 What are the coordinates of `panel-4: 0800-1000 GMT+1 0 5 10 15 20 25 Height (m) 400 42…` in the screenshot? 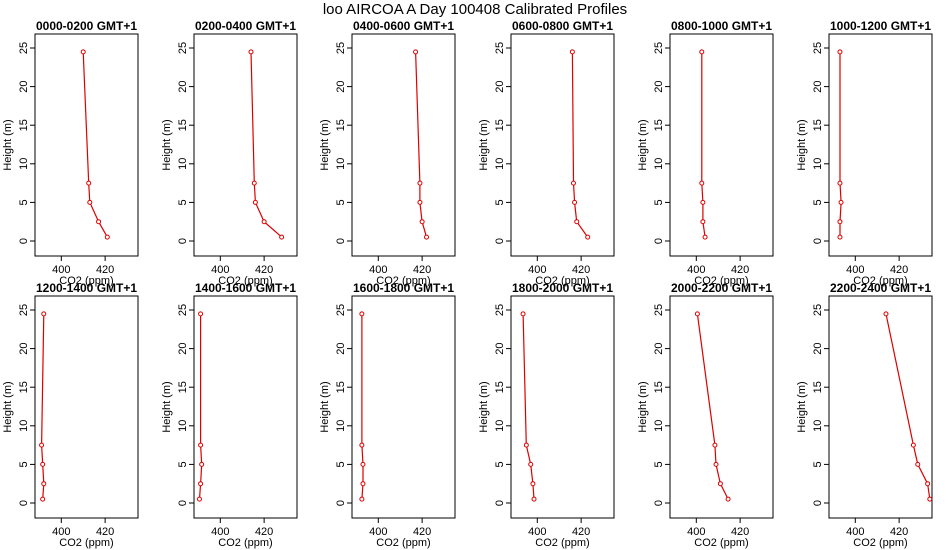 It's located at (705, 153).